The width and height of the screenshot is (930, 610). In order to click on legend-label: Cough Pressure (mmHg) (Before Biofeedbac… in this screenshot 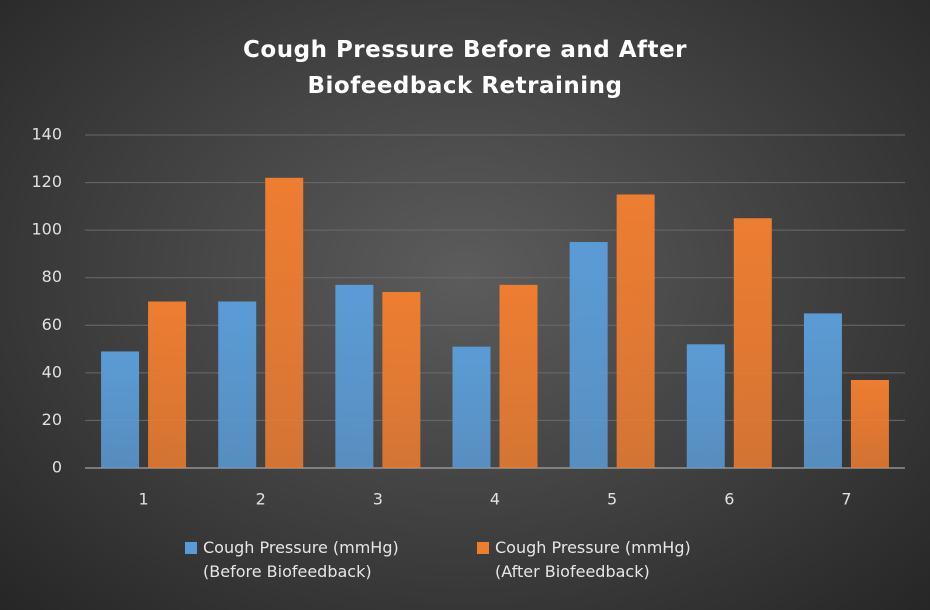, I will do `click(301, 559)`.